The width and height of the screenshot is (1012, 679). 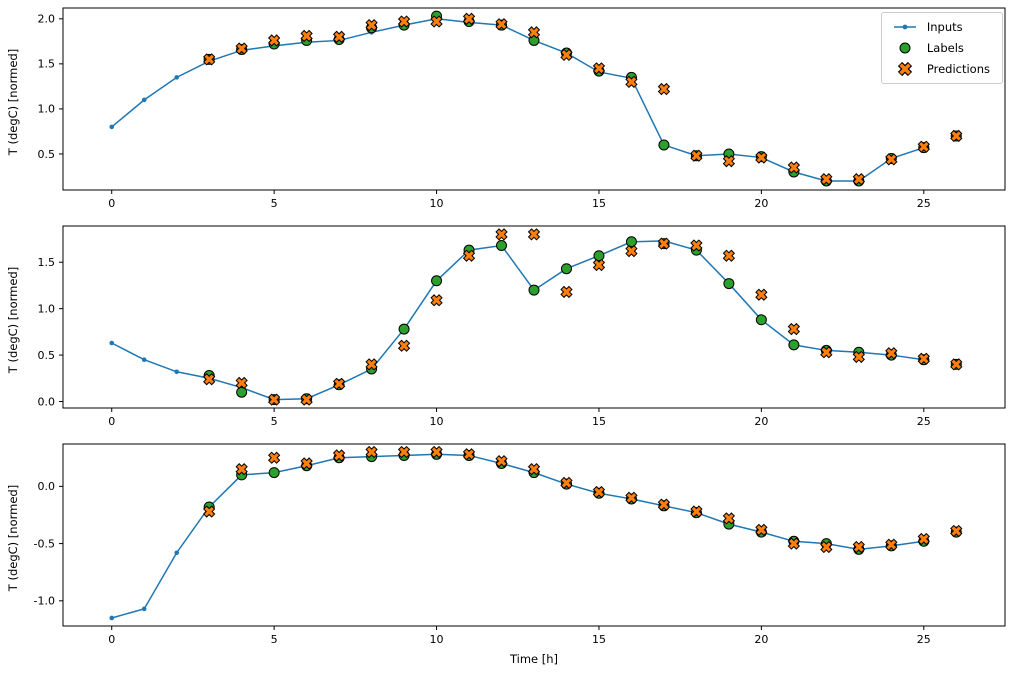 What do you see at coordinates (904, 69) in the screenshot?
I see `predictions-x-icon` at bounding box center [904, 69].